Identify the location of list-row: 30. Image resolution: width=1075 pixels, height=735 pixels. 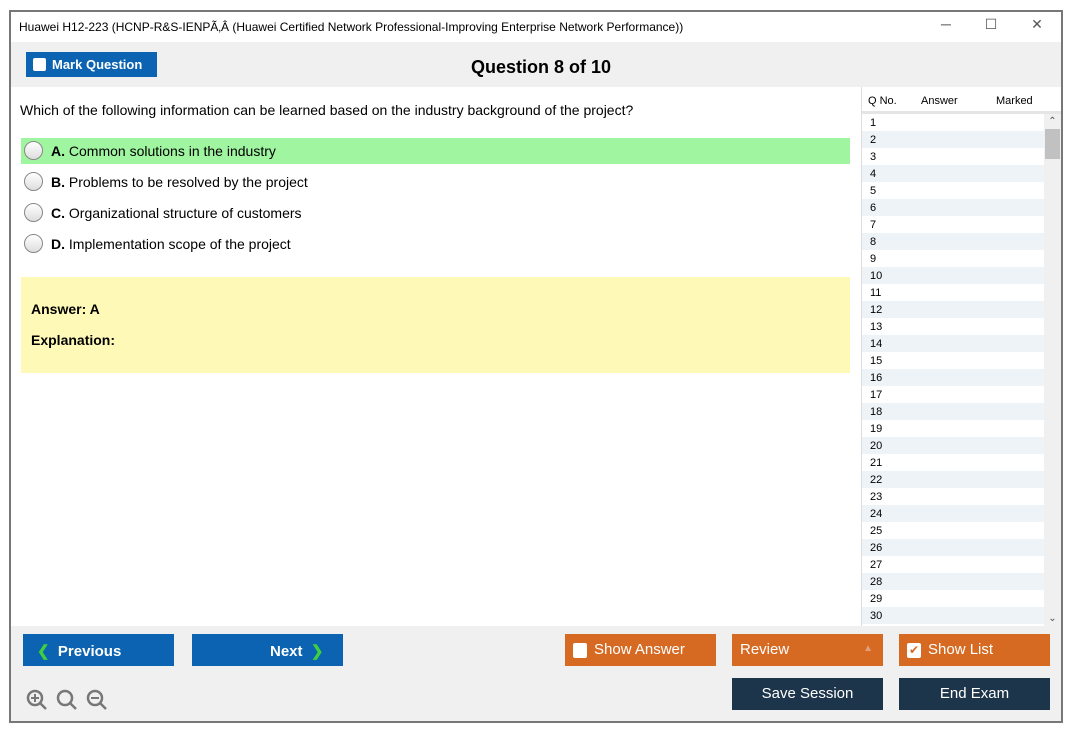
(953, 615).